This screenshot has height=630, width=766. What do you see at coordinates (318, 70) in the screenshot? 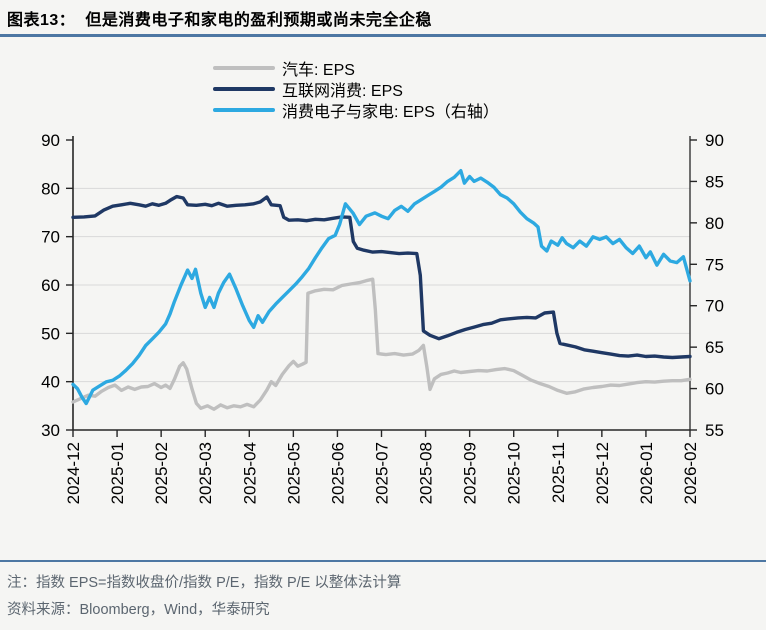
I see `legend-label-auto: 汽车: EPS` at bounding box center [318, 70].